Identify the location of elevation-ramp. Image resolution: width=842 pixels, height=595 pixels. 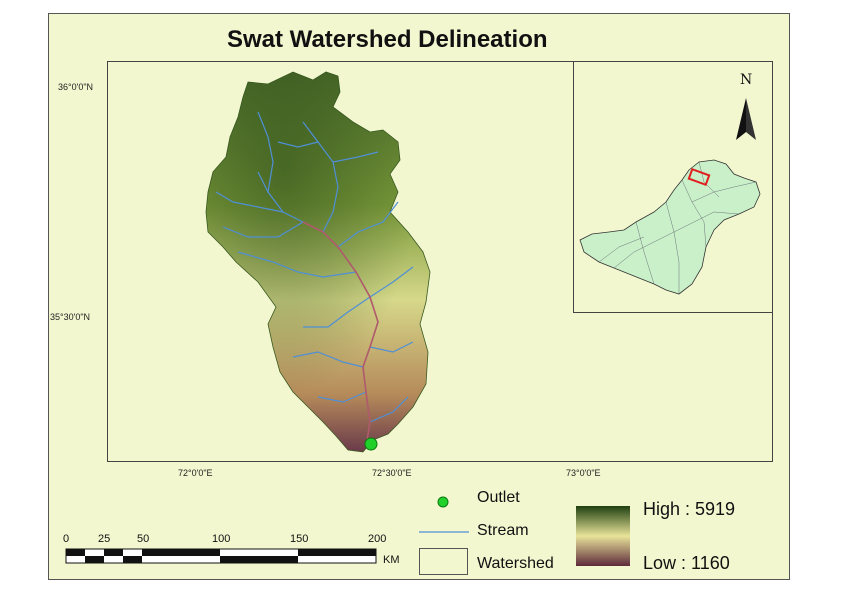
(603, 536).